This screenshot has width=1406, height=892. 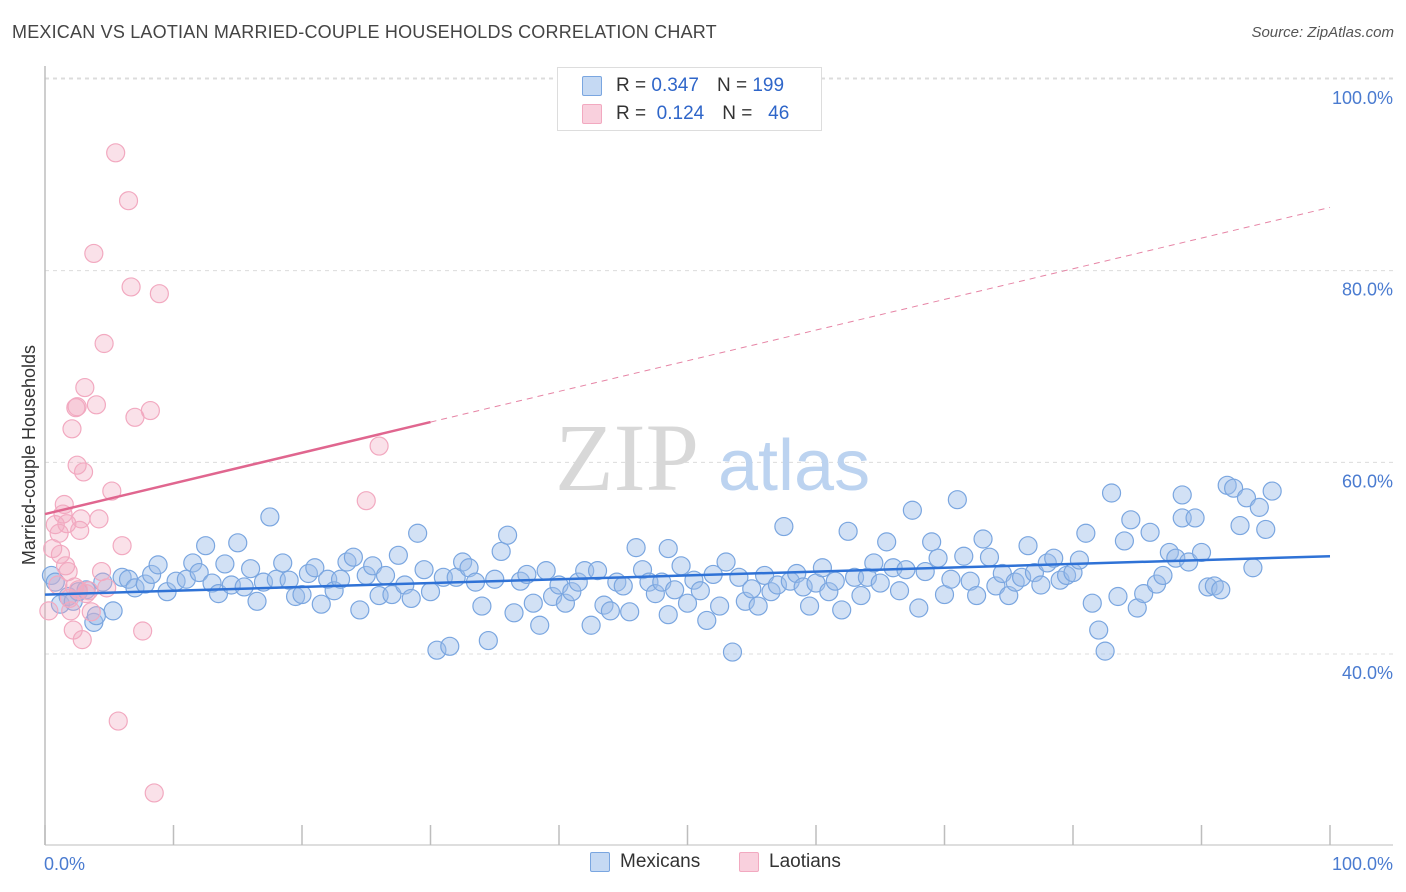 What do you see at coordinates (805, 861) in the screenshot?
I see `legend-label-laotians: Laotians` at bounding box center [805, 861].